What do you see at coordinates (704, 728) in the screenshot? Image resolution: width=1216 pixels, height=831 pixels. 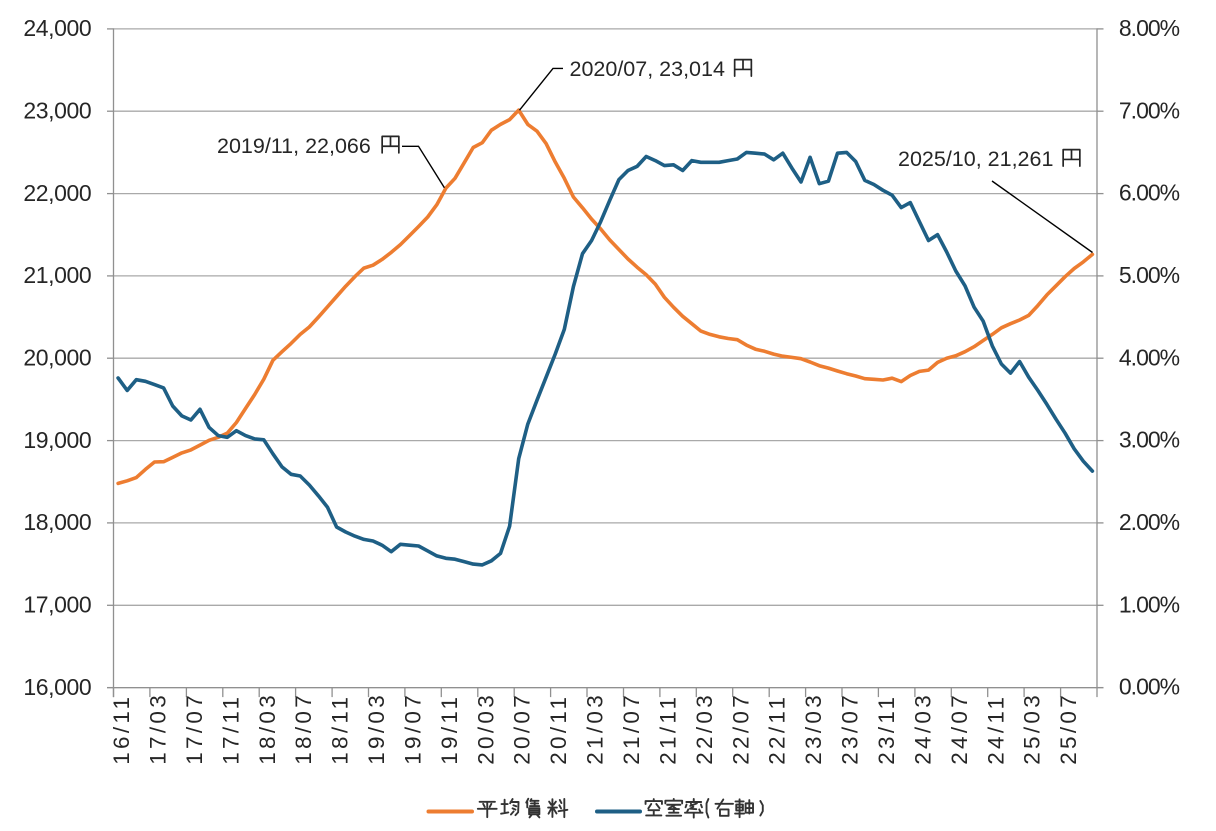 I see `svg-text: 22/03` at bounding box center [704, 728].